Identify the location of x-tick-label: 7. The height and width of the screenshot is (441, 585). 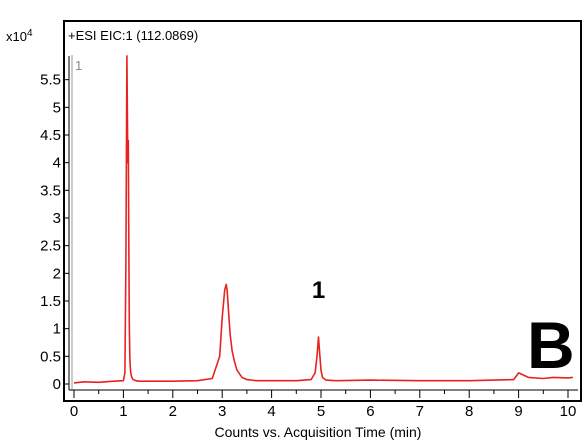
(420, 411).